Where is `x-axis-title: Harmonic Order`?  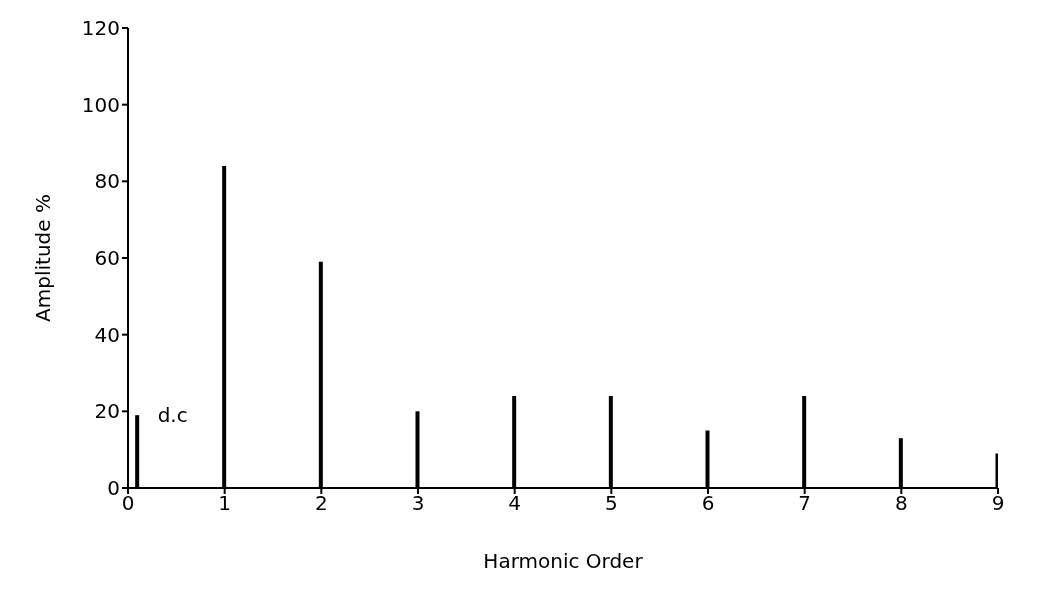 x-axis-title: Harmonic Order is located at coordinates (563, 561).